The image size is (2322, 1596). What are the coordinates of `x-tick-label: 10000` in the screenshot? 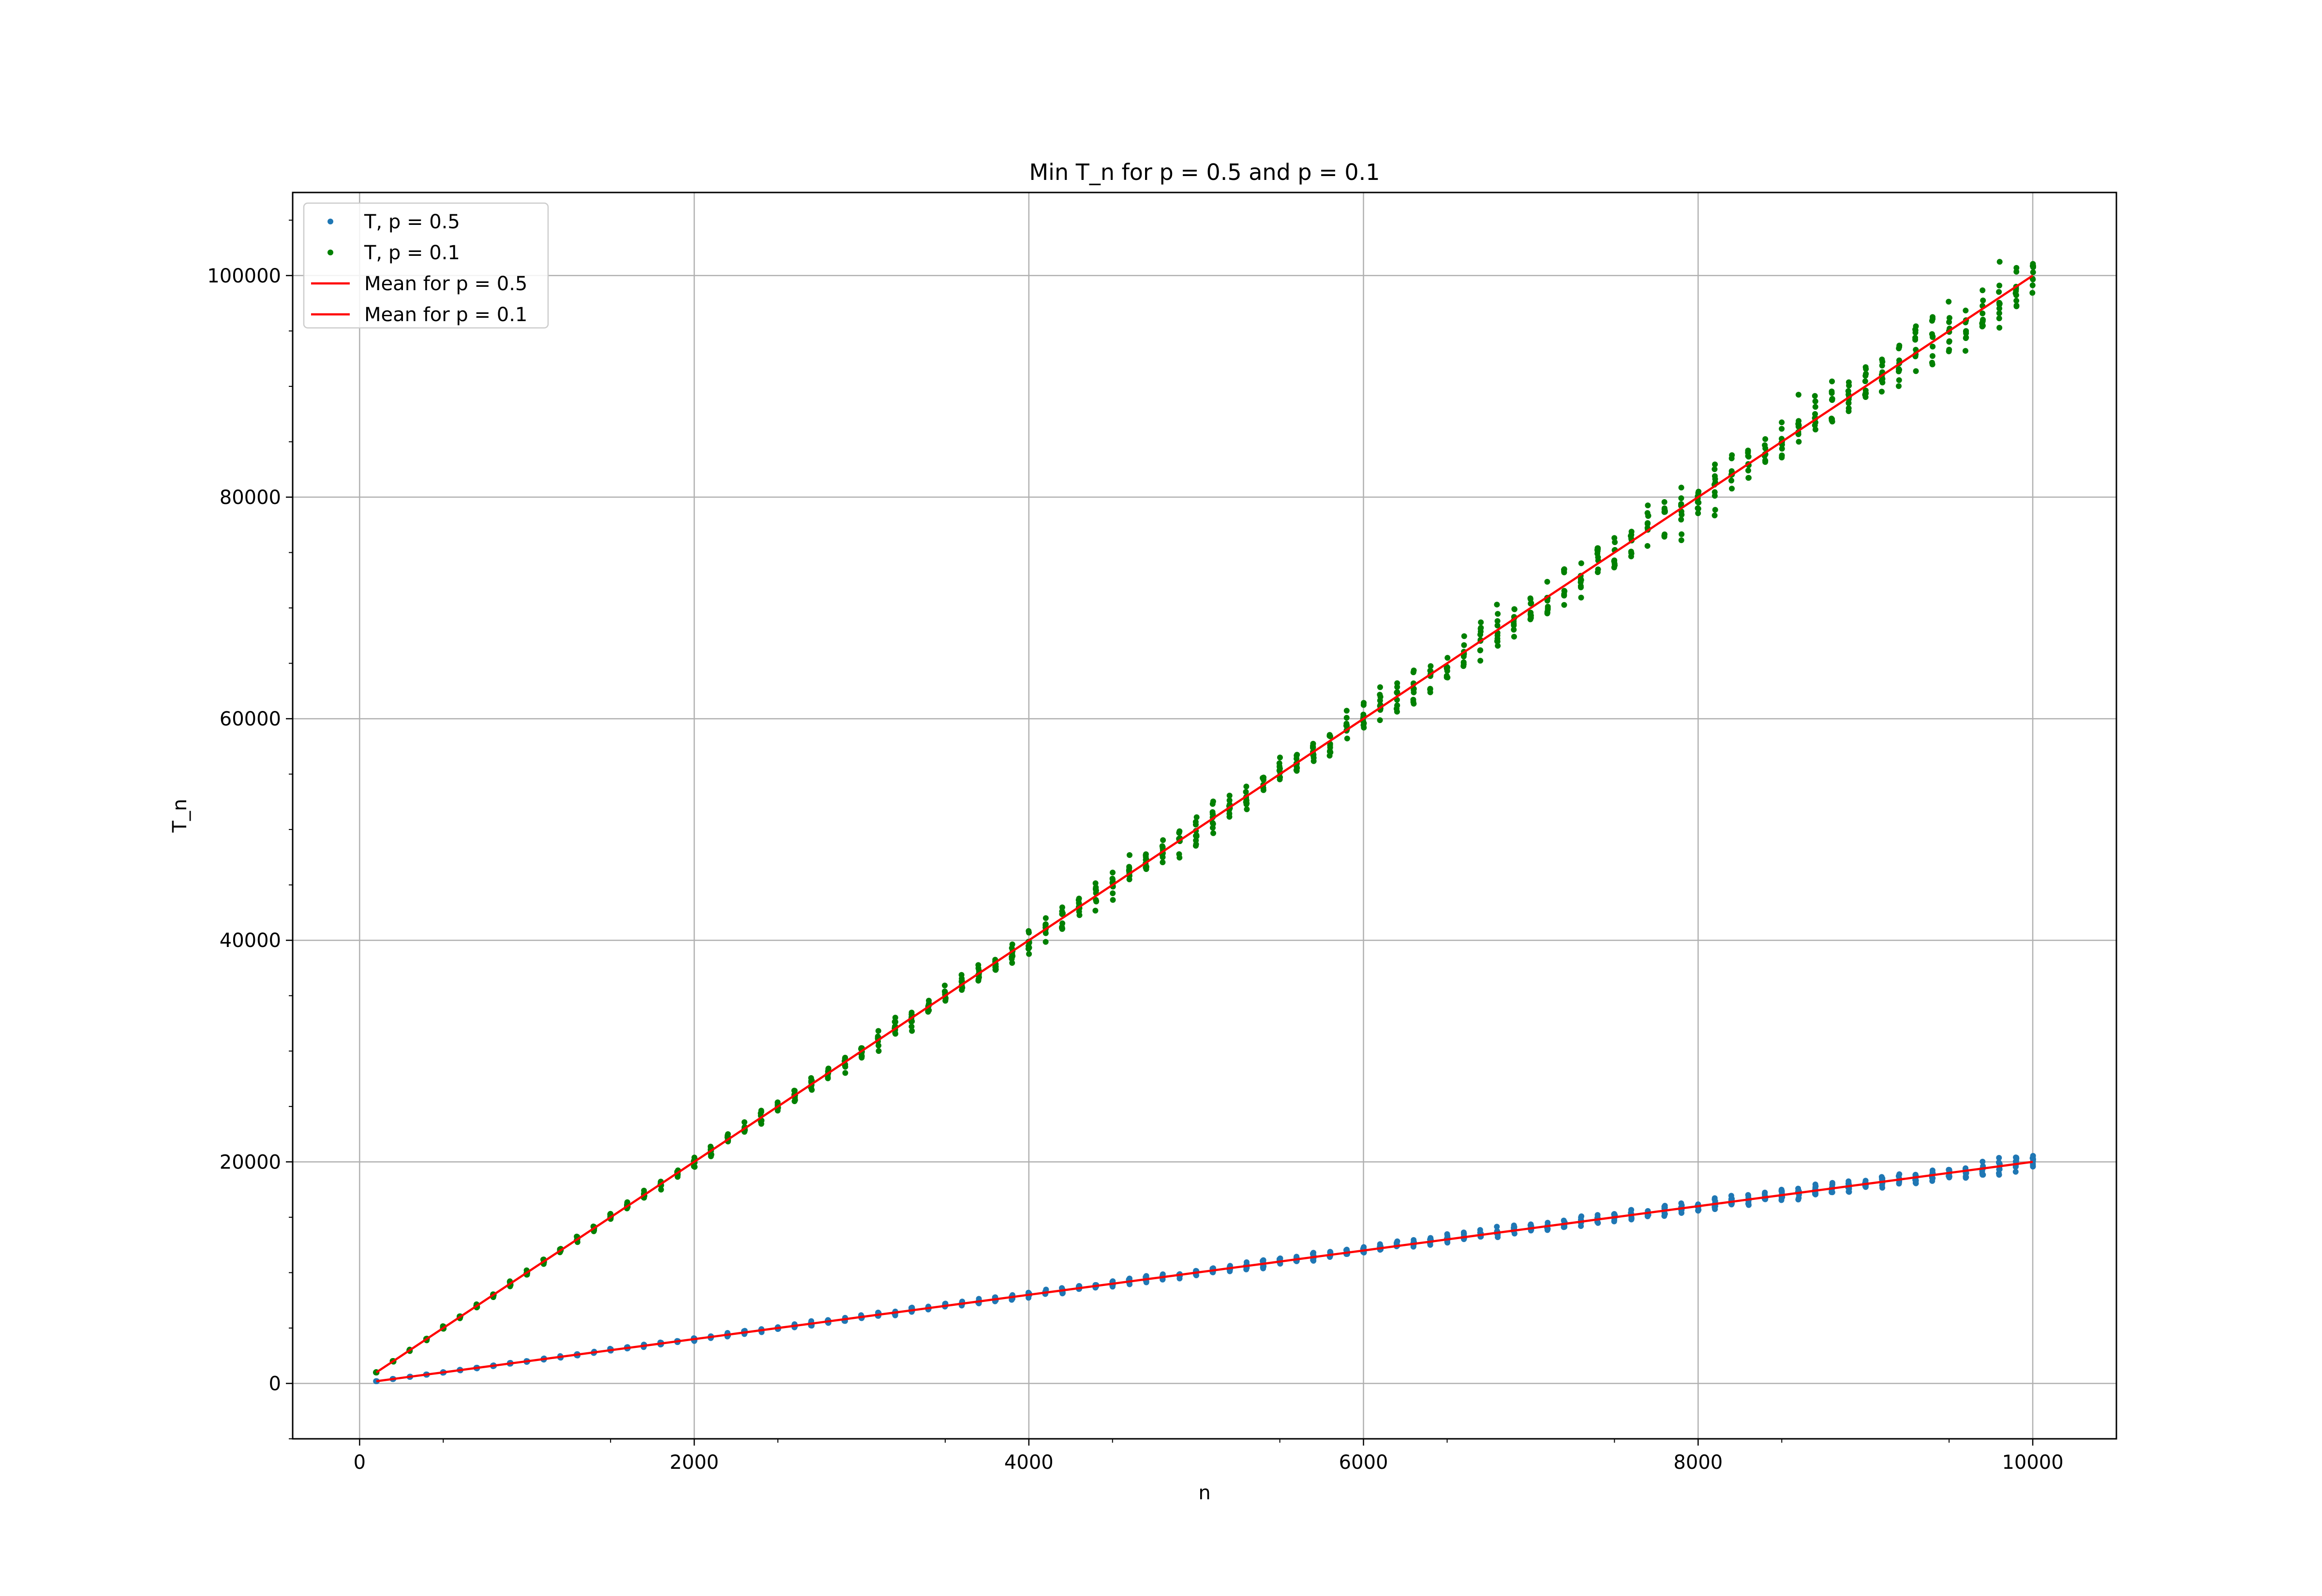 It's located at (2032, 1462).